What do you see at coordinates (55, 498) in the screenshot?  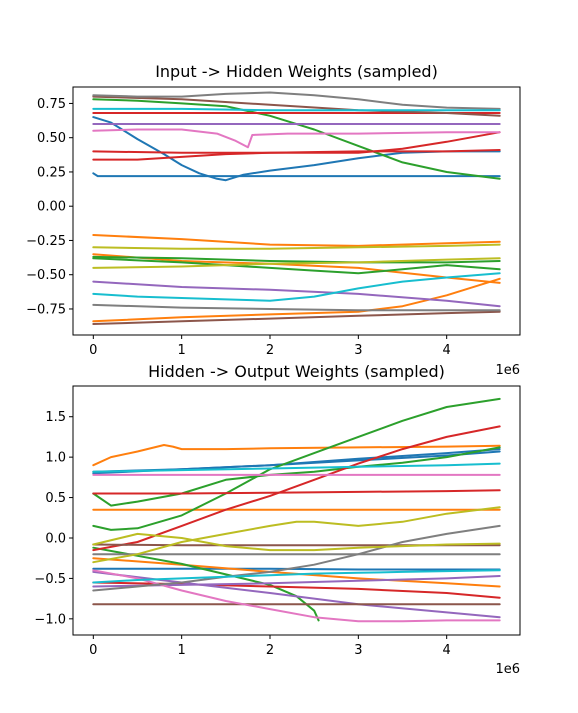 I see `y-tick-label: 0.5` at bounding box center [55, 498].